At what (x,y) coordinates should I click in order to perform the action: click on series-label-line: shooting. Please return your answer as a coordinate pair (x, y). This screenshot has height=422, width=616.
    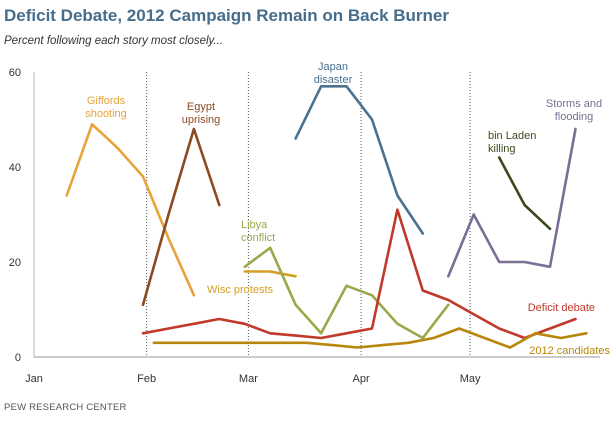
    Looking at the image, I should click on (106, 114).